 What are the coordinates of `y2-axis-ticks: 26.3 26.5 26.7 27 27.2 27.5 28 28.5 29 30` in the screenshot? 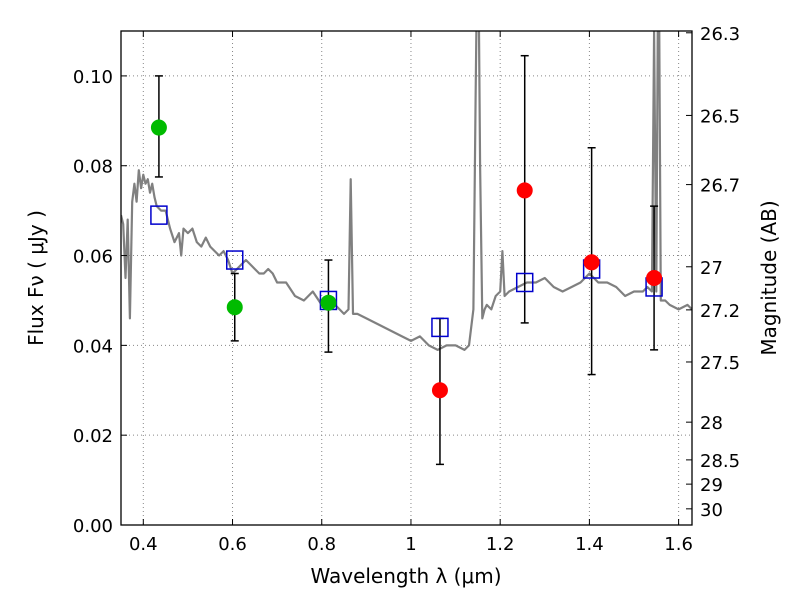 It's located at (713, 272).